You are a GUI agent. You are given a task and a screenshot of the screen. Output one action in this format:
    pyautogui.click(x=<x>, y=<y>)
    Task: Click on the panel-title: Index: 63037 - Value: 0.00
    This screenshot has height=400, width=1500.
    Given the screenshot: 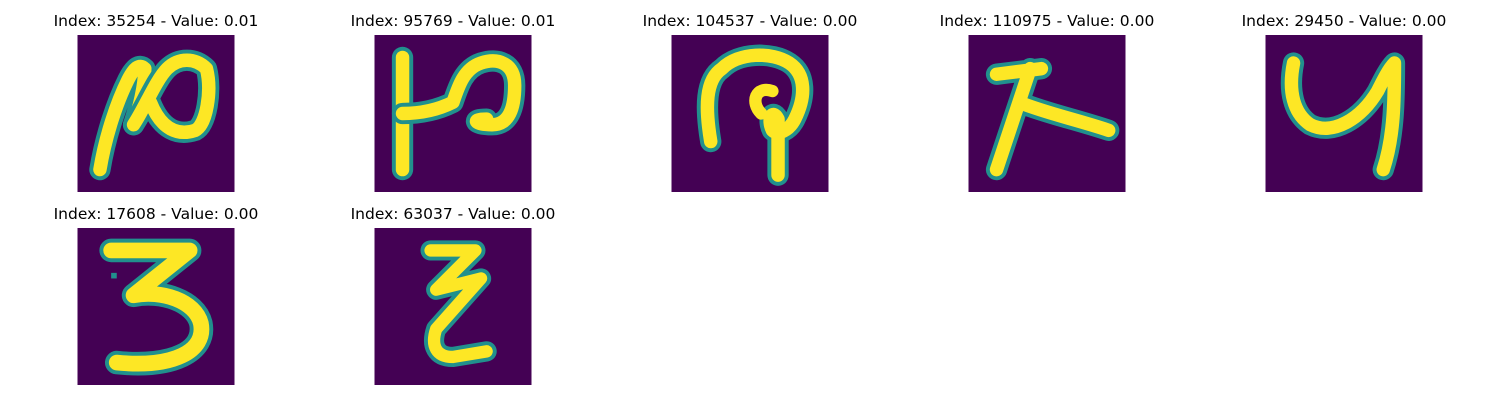 What is the action you would take?
    pyautogui.click(x=453, y=214)
    